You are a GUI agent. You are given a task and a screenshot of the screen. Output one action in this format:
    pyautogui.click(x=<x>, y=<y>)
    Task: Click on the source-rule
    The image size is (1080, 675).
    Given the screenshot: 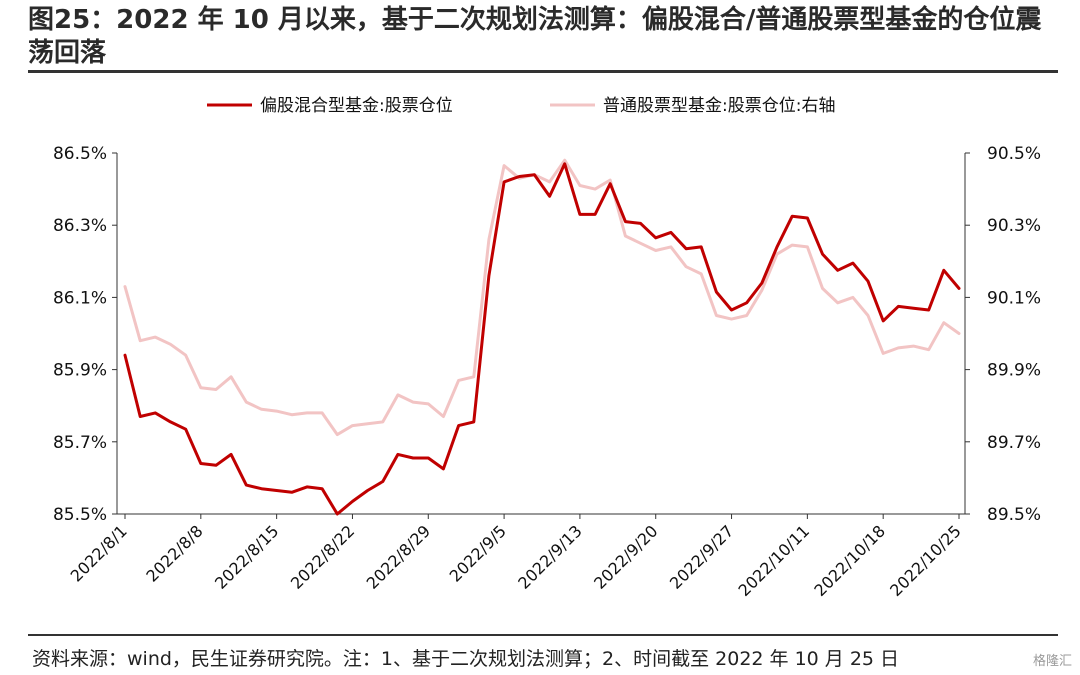 What is the action you would take?
    pyautogui.click(x=543, y=635)
    